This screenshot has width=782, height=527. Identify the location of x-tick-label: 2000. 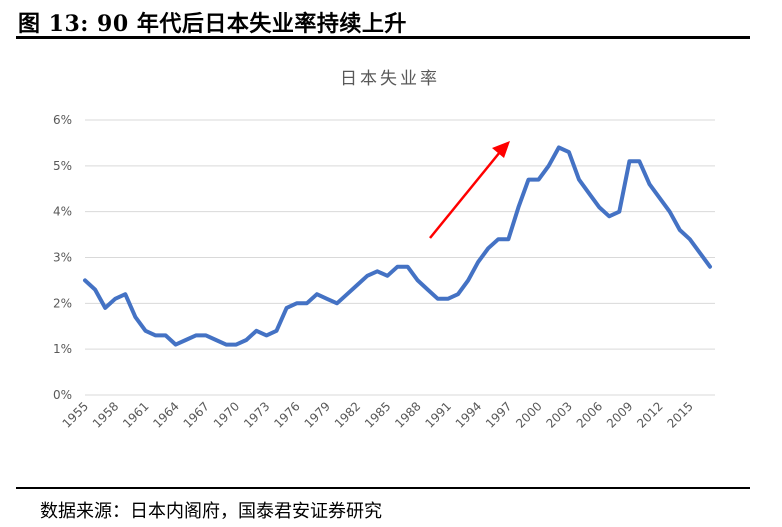
(528, 414).